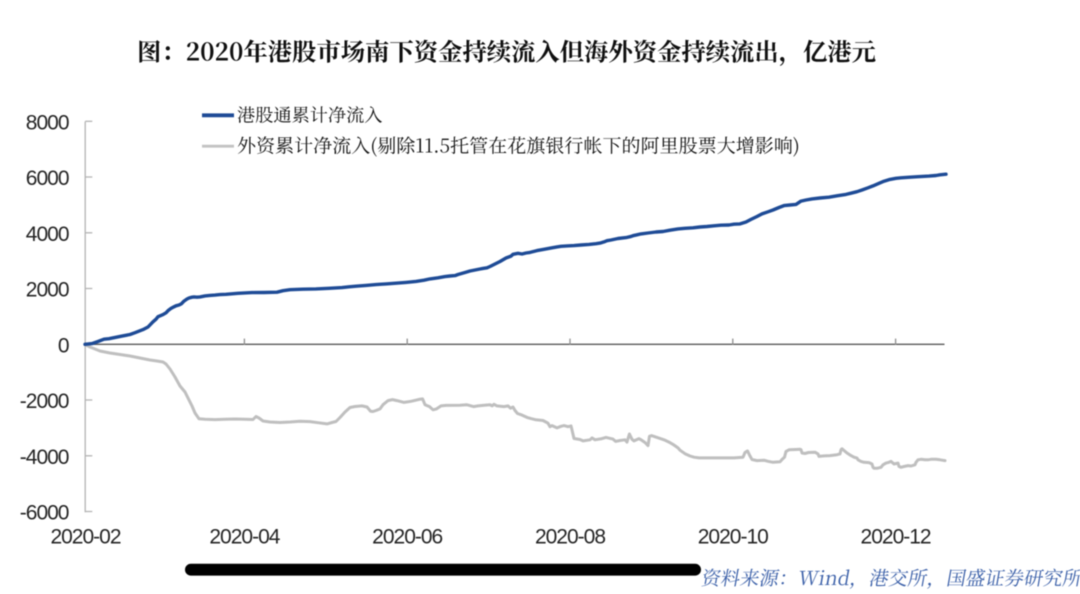 The image size is (1080, 594). Describe the element at coordinates (733, 536) in the screenshot. I see `svg-text: 2020-10` at that location.